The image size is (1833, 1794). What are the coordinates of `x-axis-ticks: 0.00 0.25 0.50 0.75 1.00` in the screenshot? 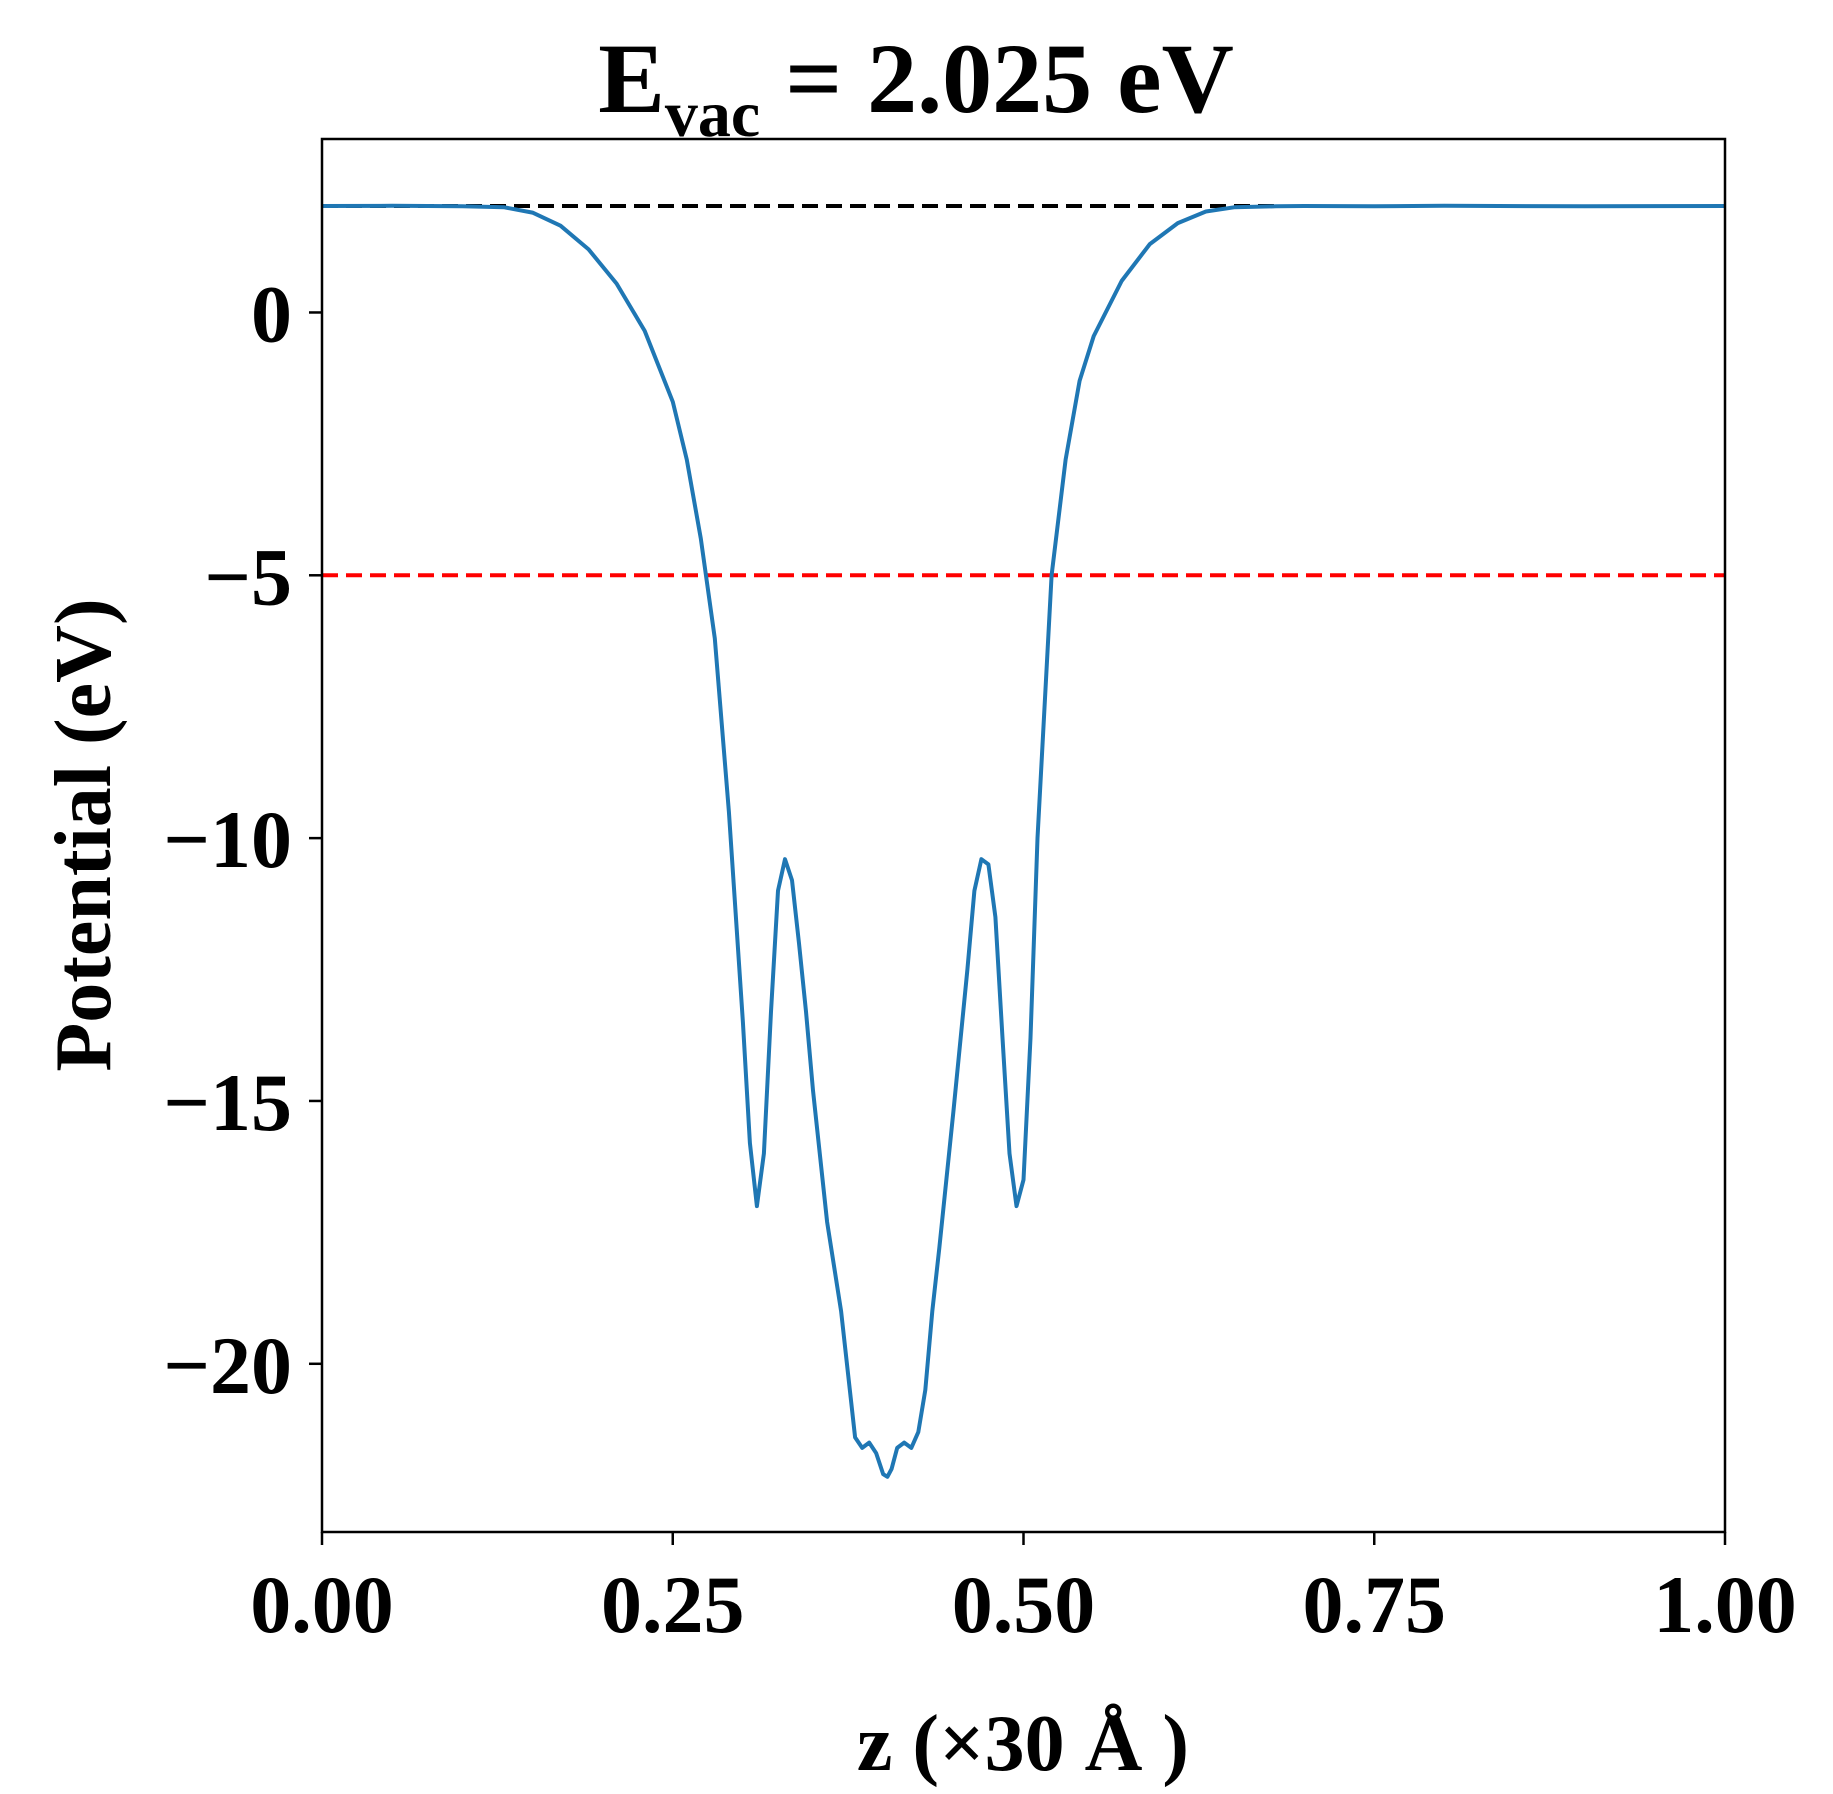 It's located at (1023, 1591).